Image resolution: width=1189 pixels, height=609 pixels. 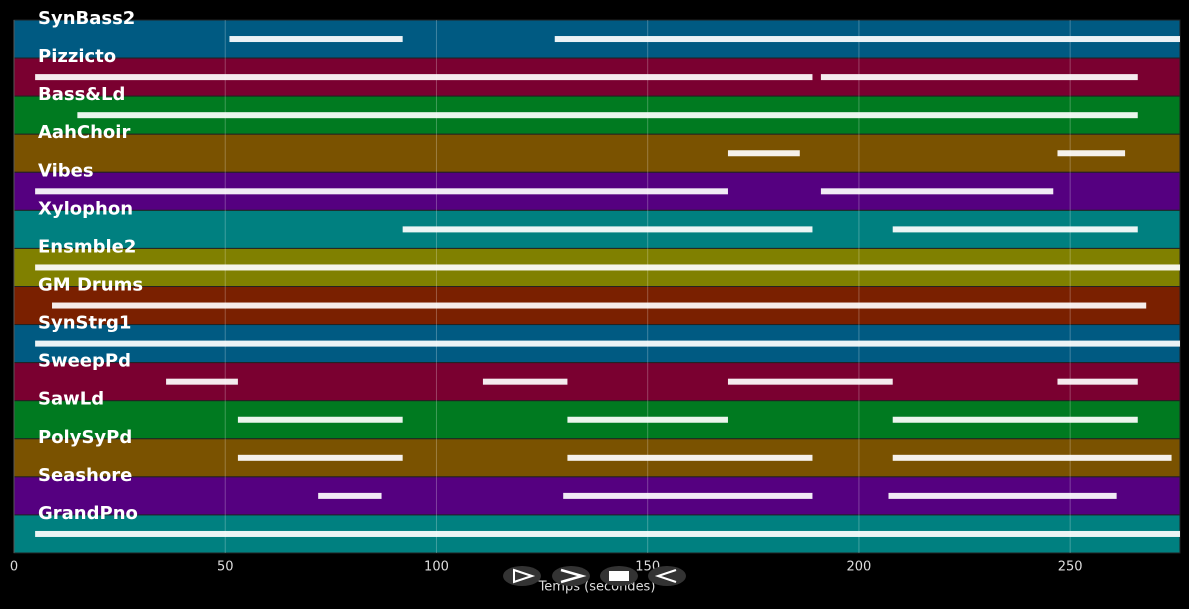 I want to click on track-label: SynStrg1, so click(x=84, y=323).